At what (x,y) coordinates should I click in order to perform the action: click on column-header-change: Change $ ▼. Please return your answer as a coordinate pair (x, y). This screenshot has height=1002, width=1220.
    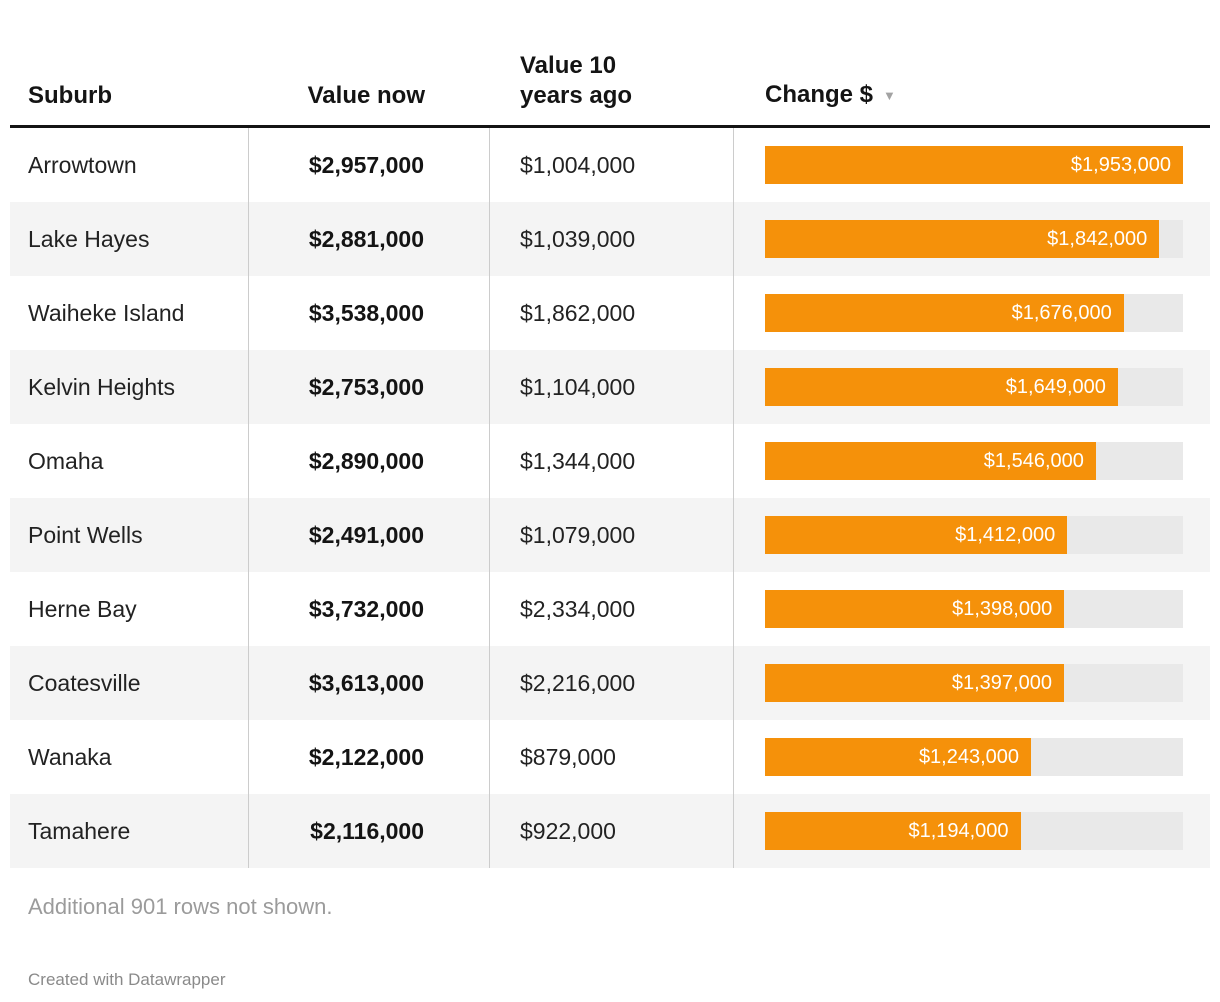
    Looking at the image, I should click on (972, 95).